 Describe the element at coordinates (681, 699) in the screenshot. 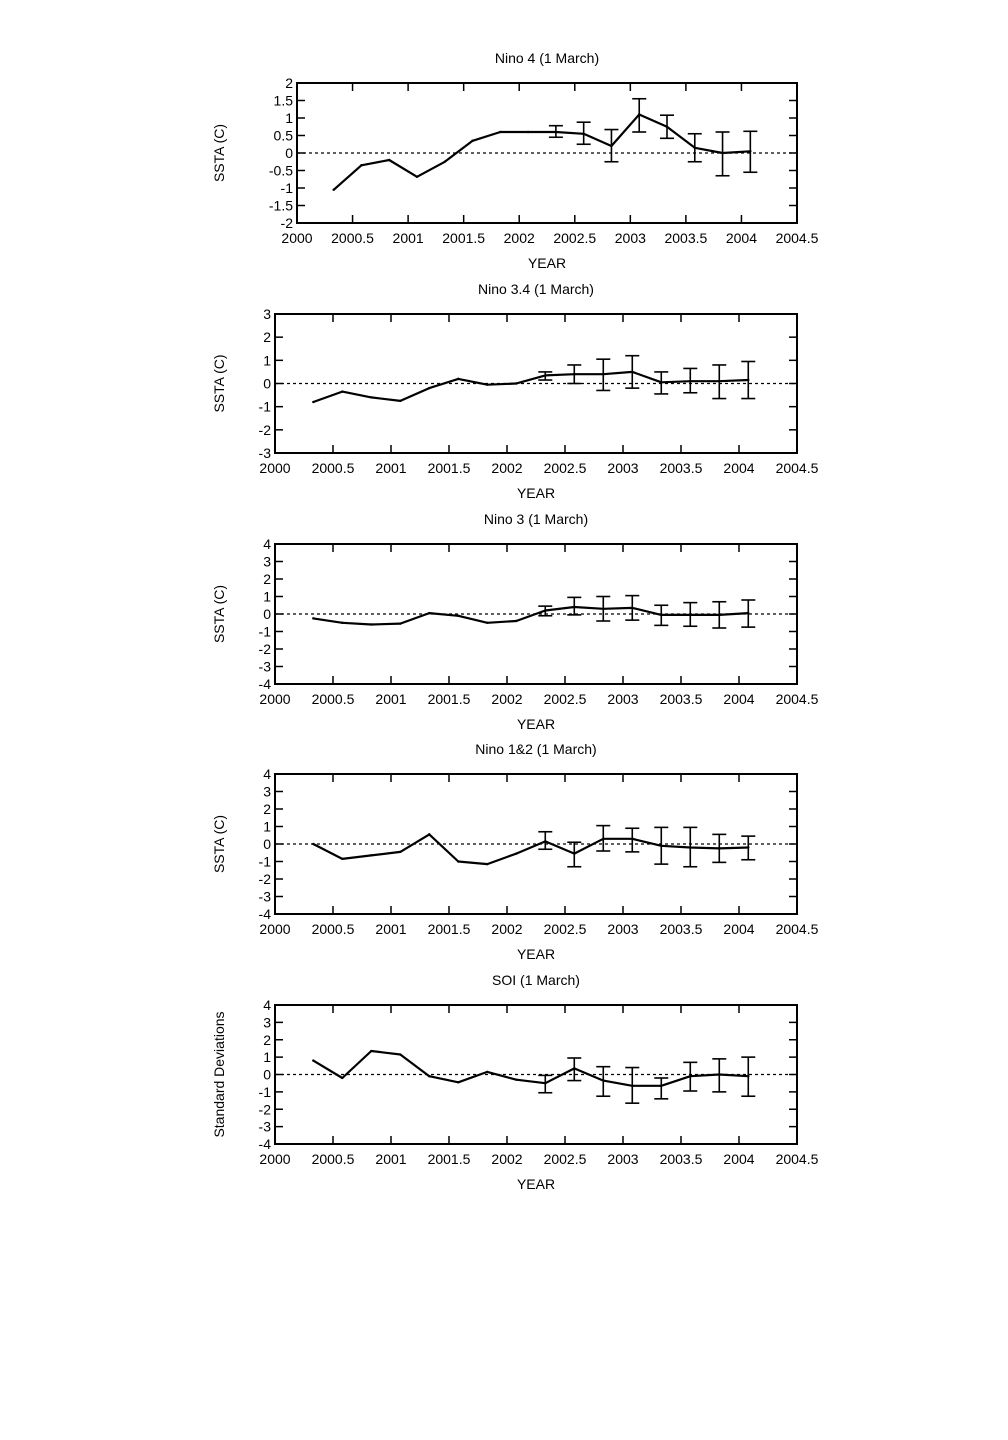

I see `x-tick-label: 2003.5` at that location.